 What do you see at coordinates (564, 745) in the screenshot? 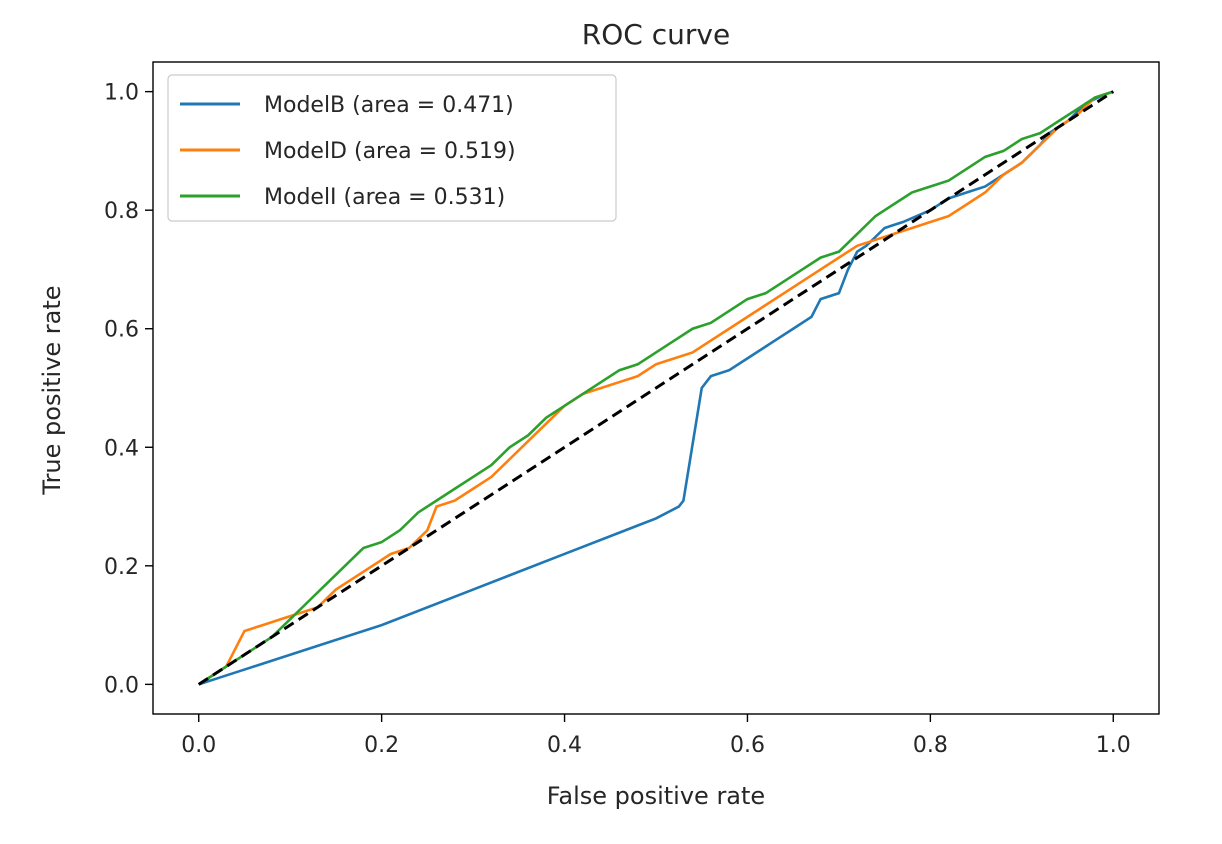
I see `x-tick-label: 0.4` at bounding box center [564, 745].